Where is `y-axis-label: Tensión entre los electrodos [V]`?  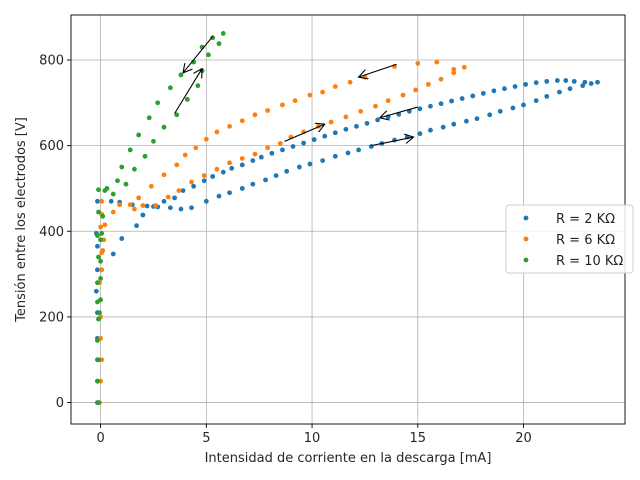 y-axis-label: Tensión entre los electrodos [V] is located at coordinates (21, 220).